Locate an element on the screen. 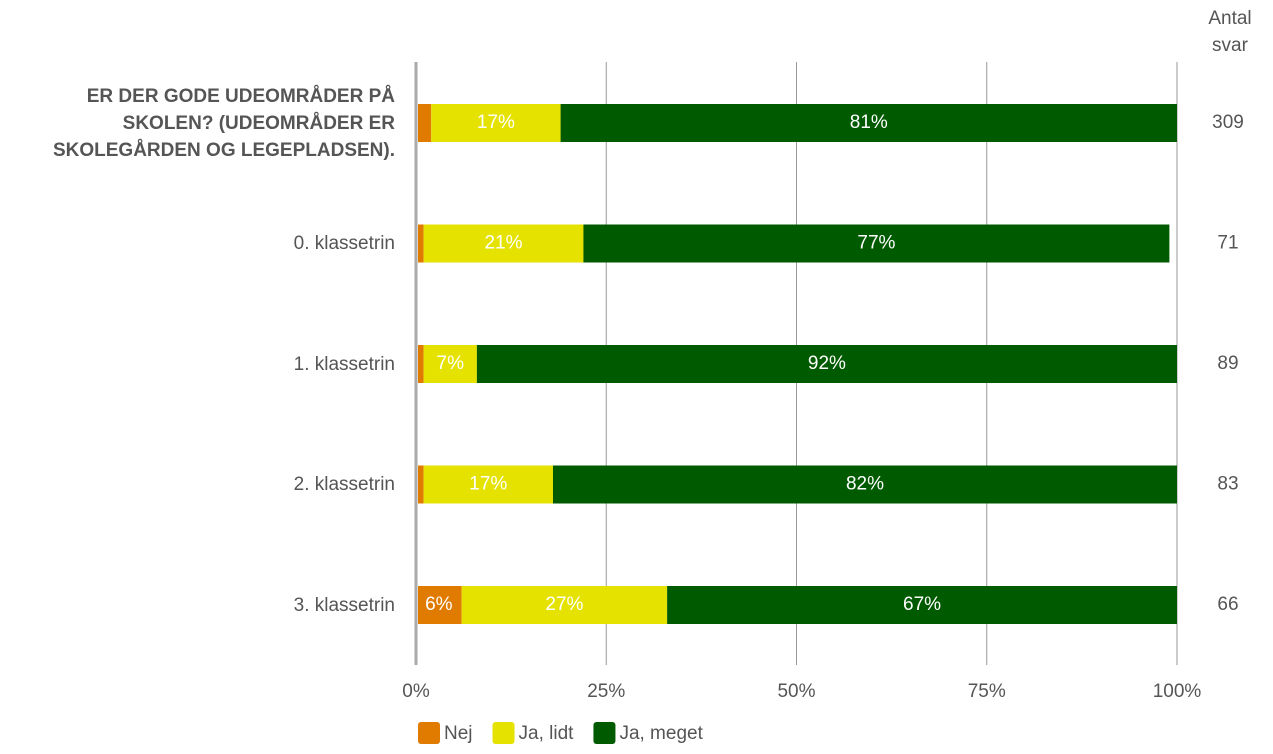 The width and height of the screenshot is (1273, 754). x-tick-label: 75% is located at coordinates (987, 691).